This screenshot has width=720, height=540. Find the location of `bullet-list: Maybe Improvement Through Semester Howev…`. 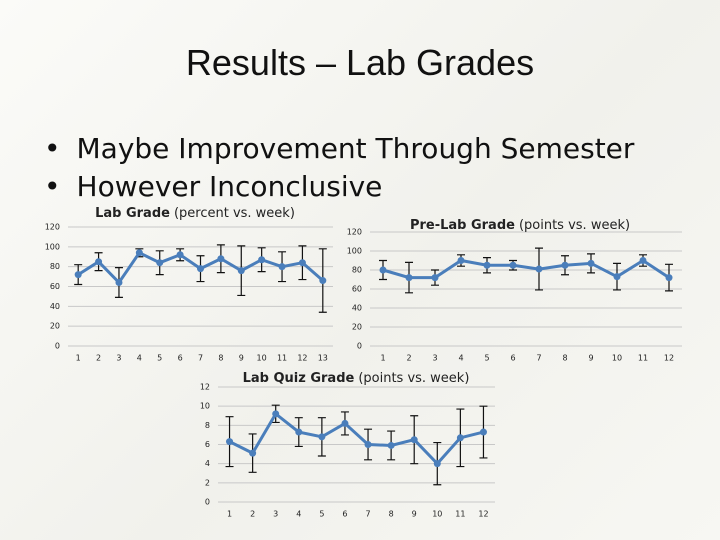

bullet-list: Maybe Improvement Through Semester Howev… is located at coordinates (339, 168).